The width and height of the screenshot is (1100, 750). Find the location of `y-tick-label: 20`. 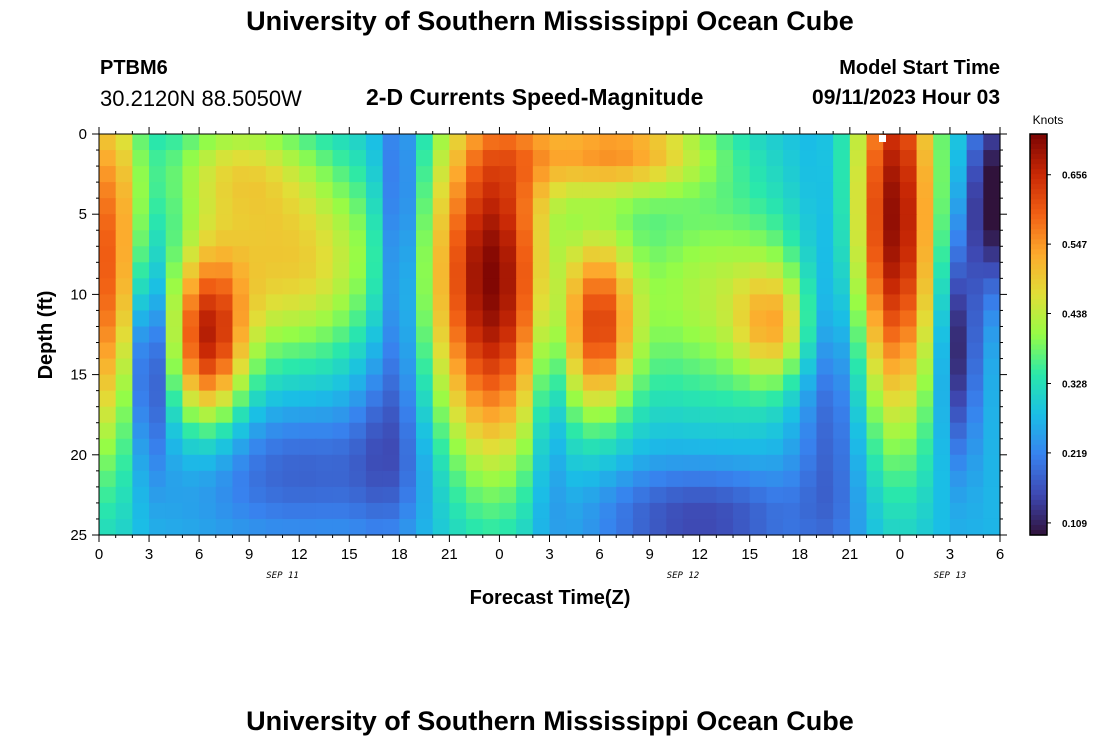

y-tick-label: 20 is located at coordinates (78, 455).